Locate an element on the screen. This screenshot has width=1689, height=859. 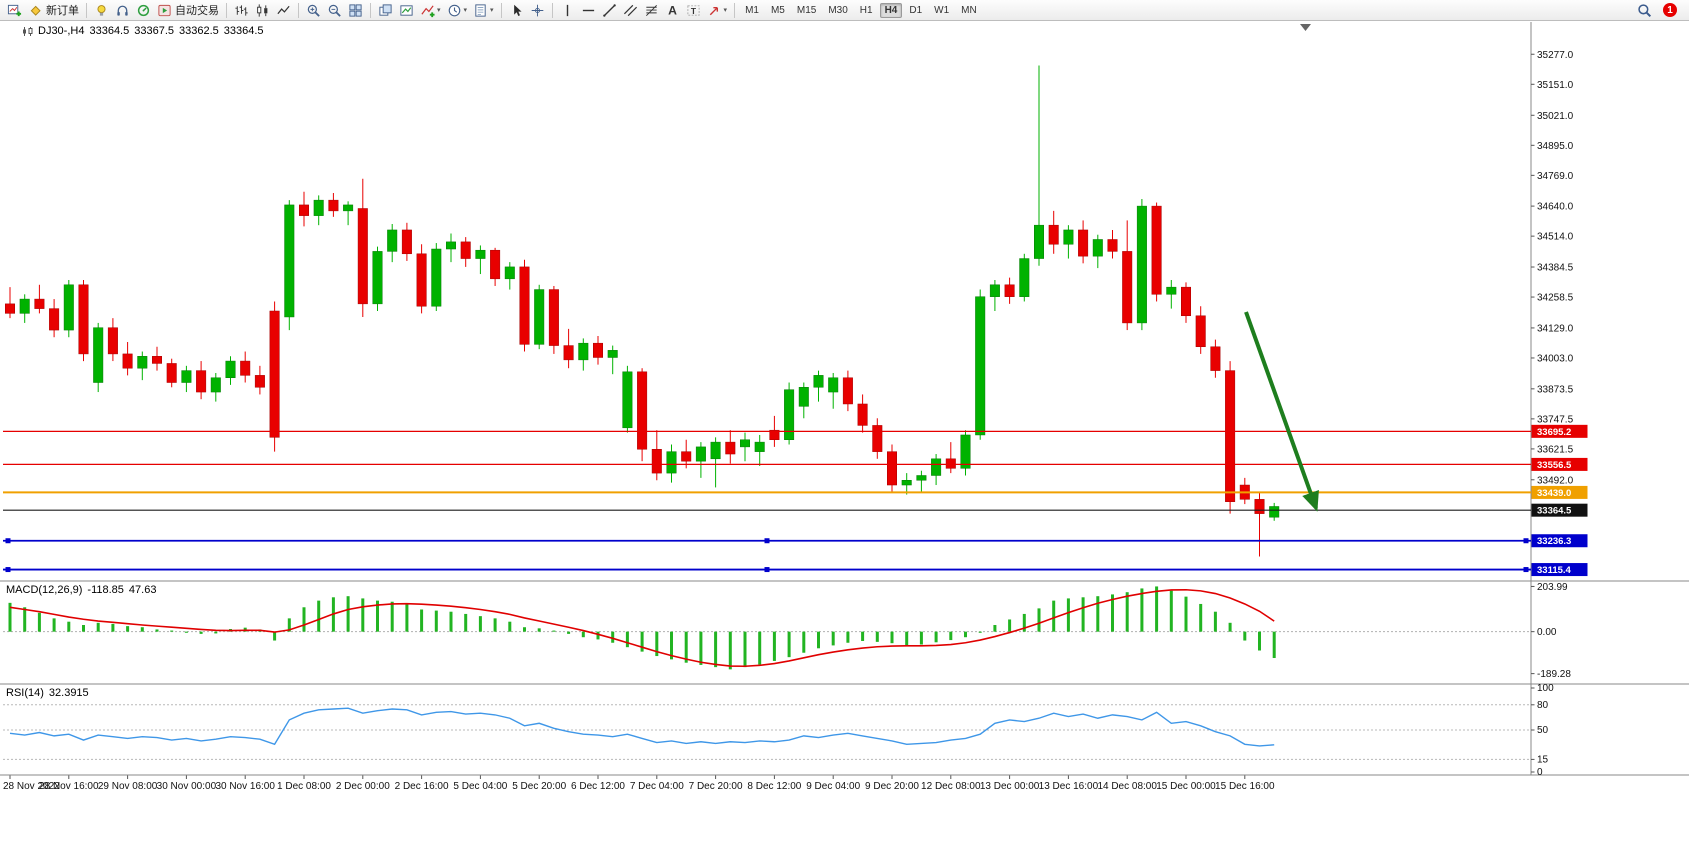
candlestick-button is located at coordinates (262, 10).